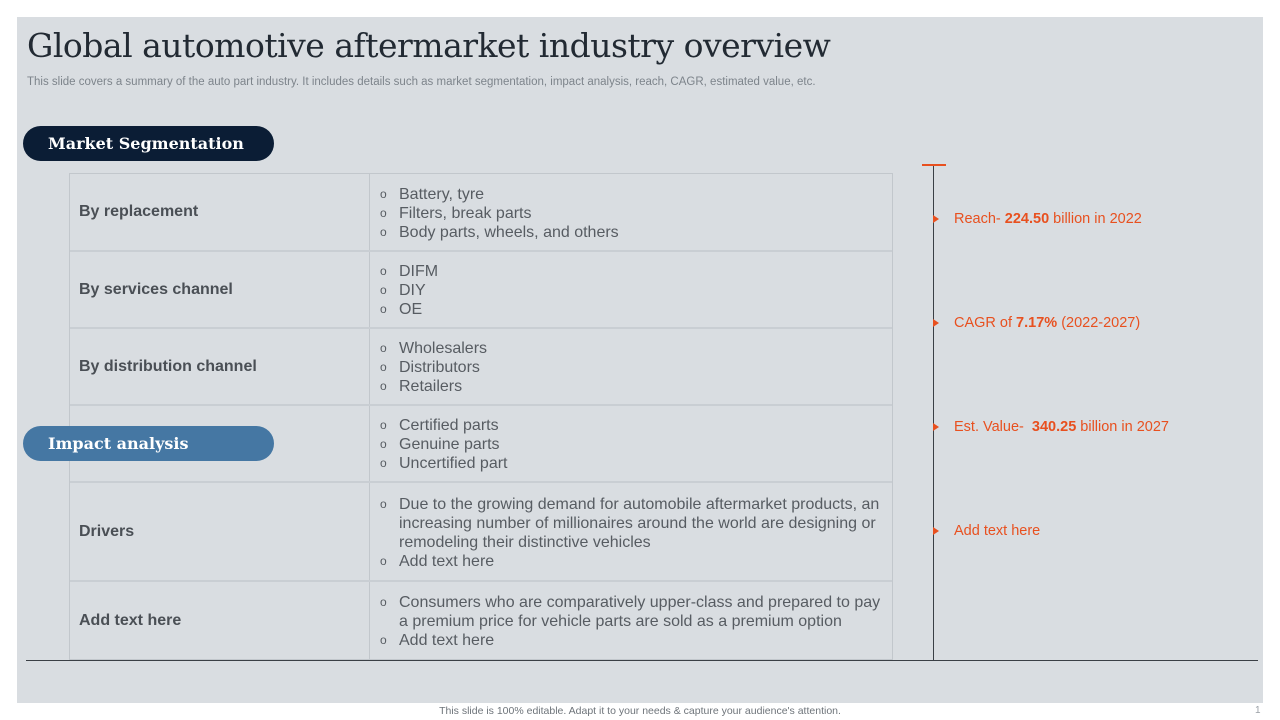  I want to click on row-label, so click(220, 443).